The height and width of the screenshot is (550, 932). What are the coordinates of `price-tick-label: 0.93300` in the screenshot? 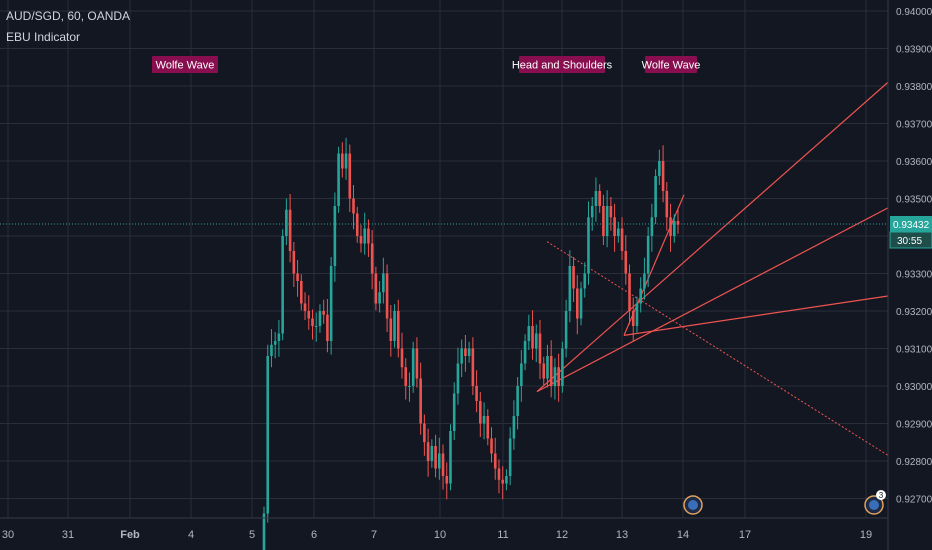 It's located at (914, 275).